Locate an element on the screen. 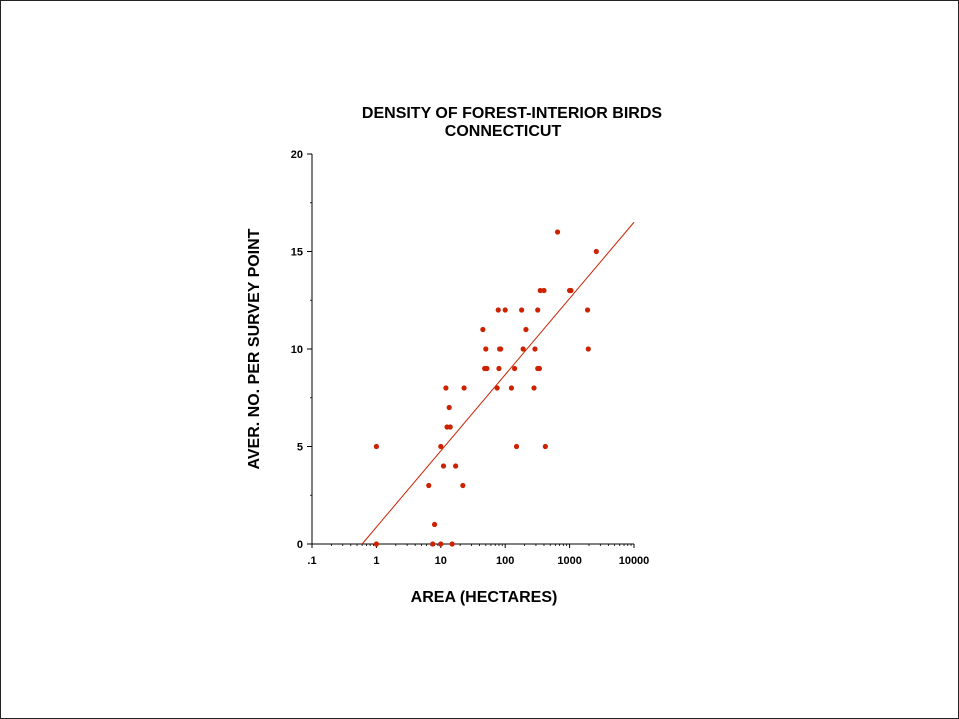 This screenshot has height=719, width=959. y-axis-title: AVER. NO. PER SURVEY POINT is located at coordinates (254, 348).